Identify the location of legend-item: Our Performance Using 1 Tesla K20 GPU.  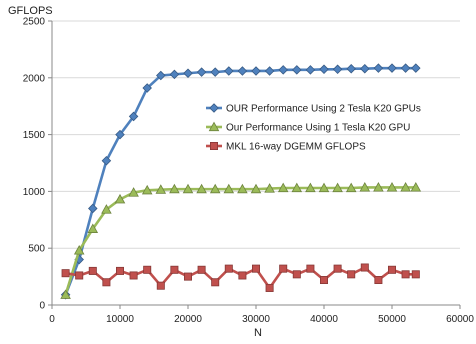
(308, 127).